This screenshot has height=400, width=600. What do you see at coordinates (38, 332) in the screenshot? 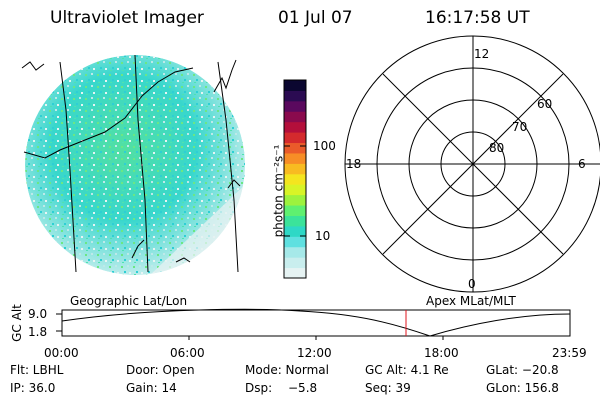
I see `orbit-ytick-low: 1.8` at bounding box center [38, 332].